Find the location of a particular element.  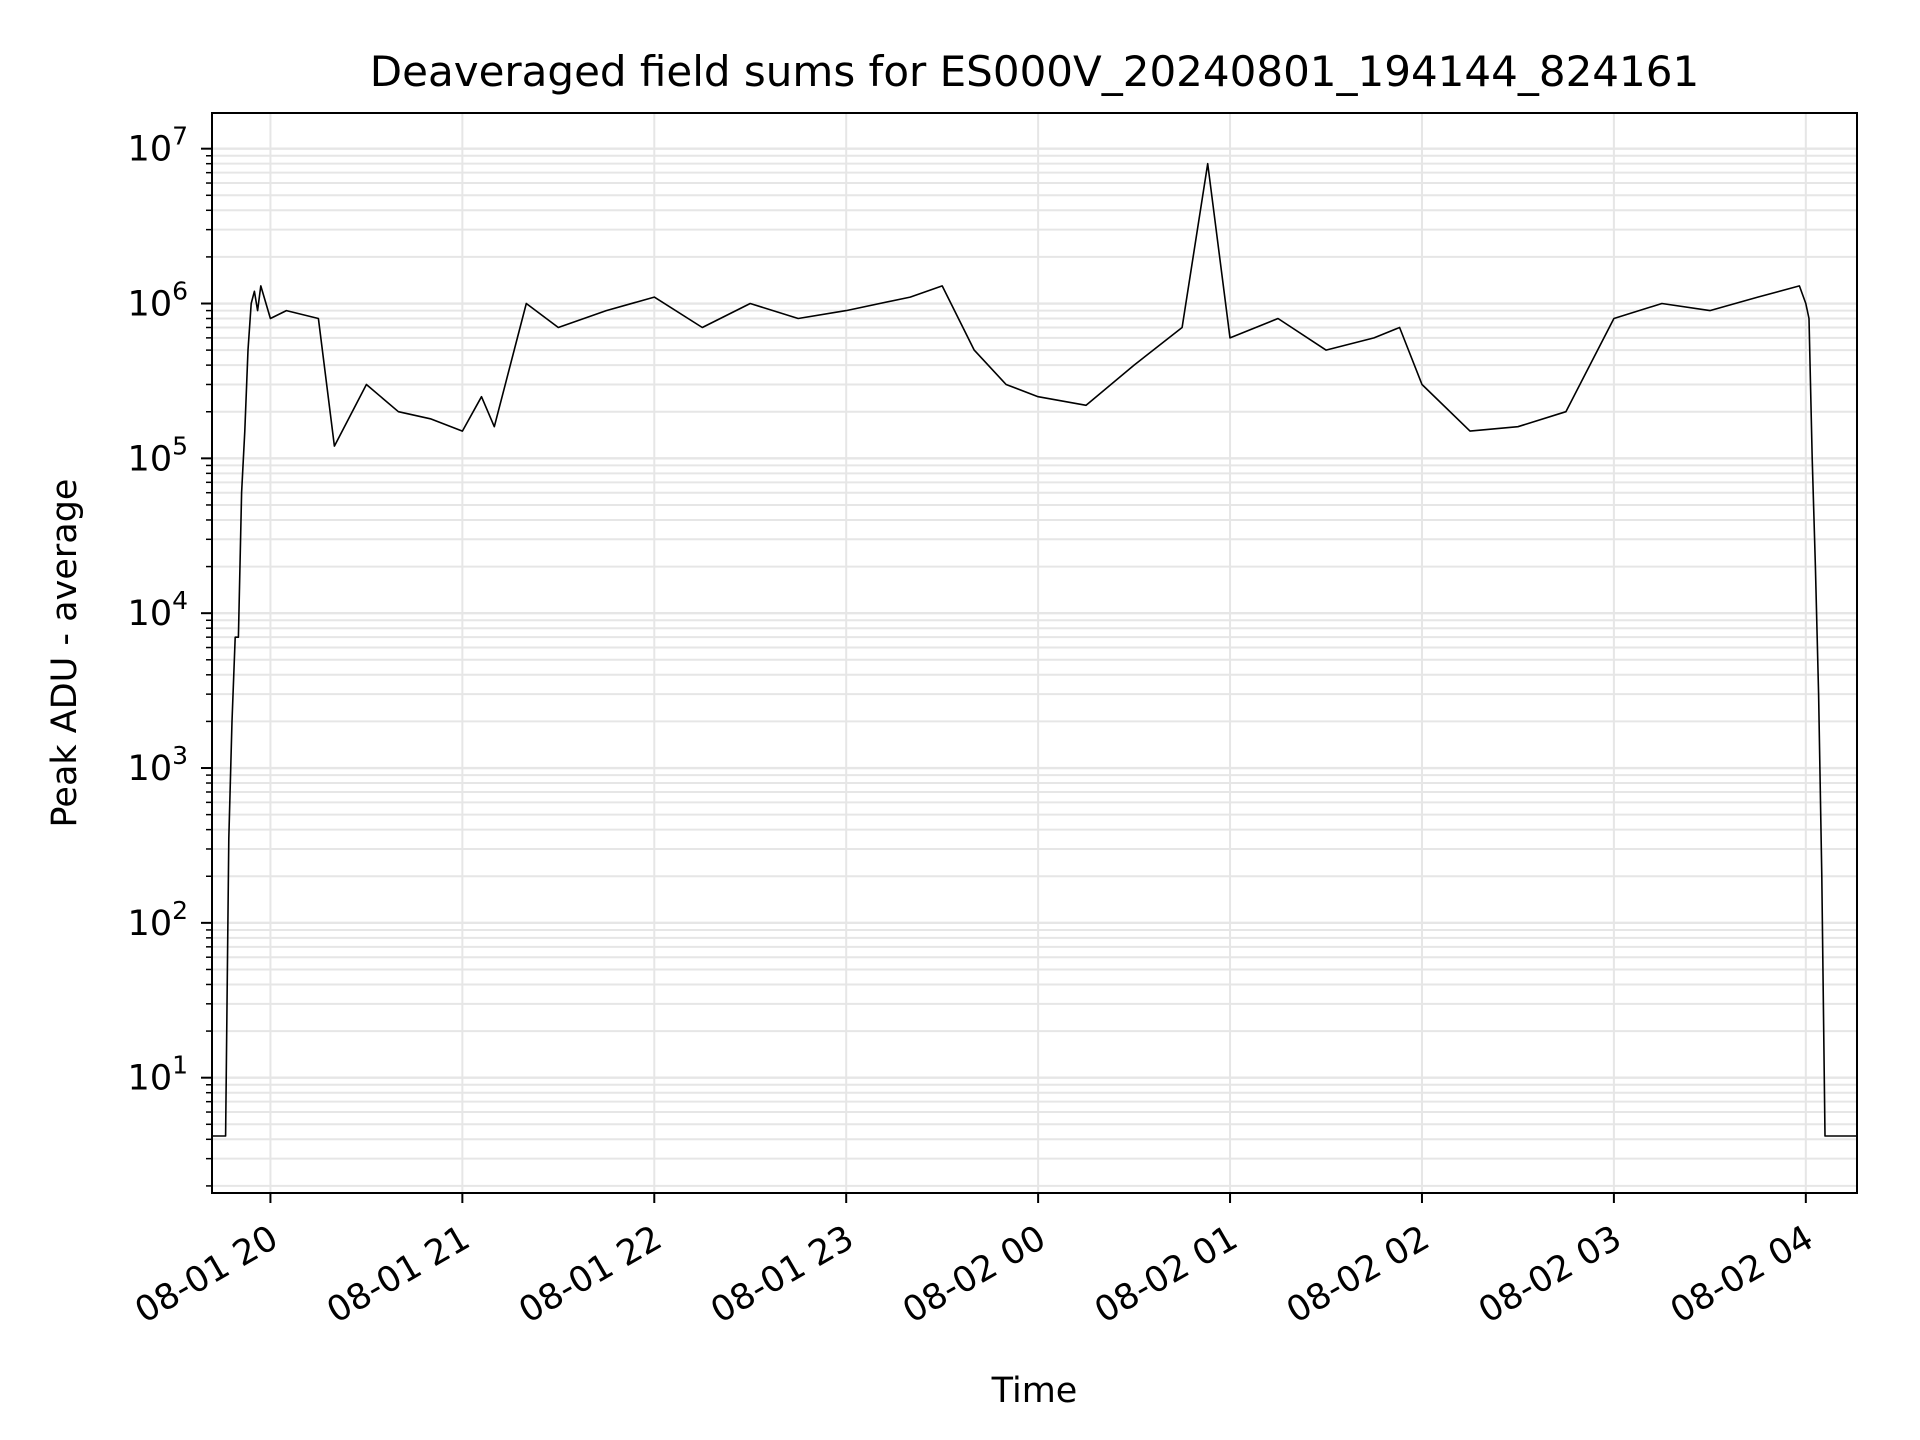

y-tick-label: 10⁶ is located at coordinates (158, 301).